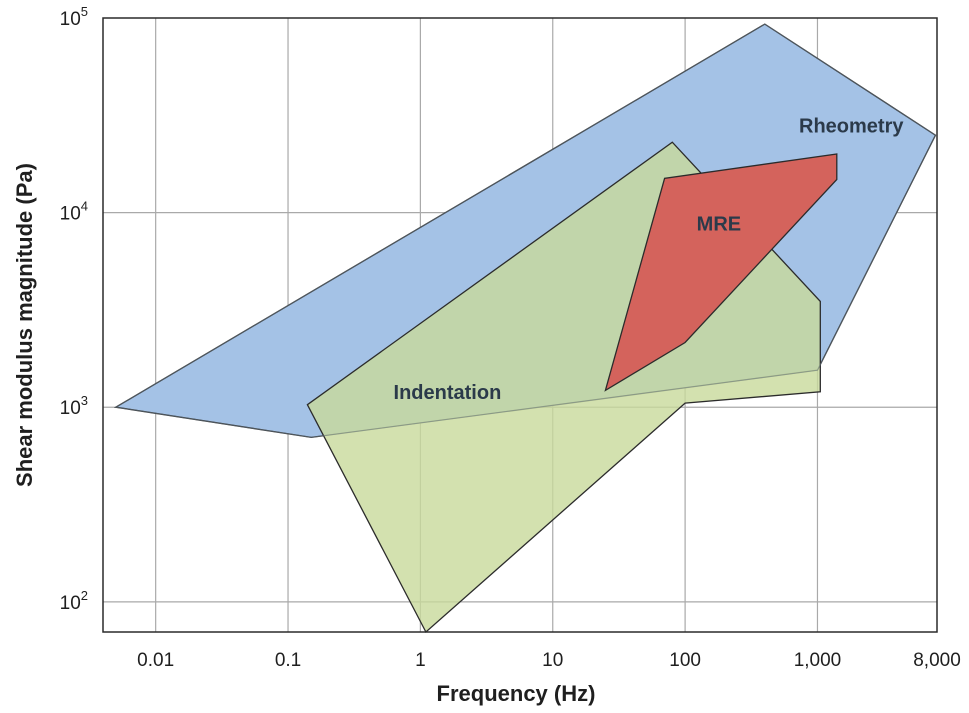 Image resolution: width=969 pixels, height=713 pixels. I want to click on region-label-rheometry: Rheometry, so click(851, 127).